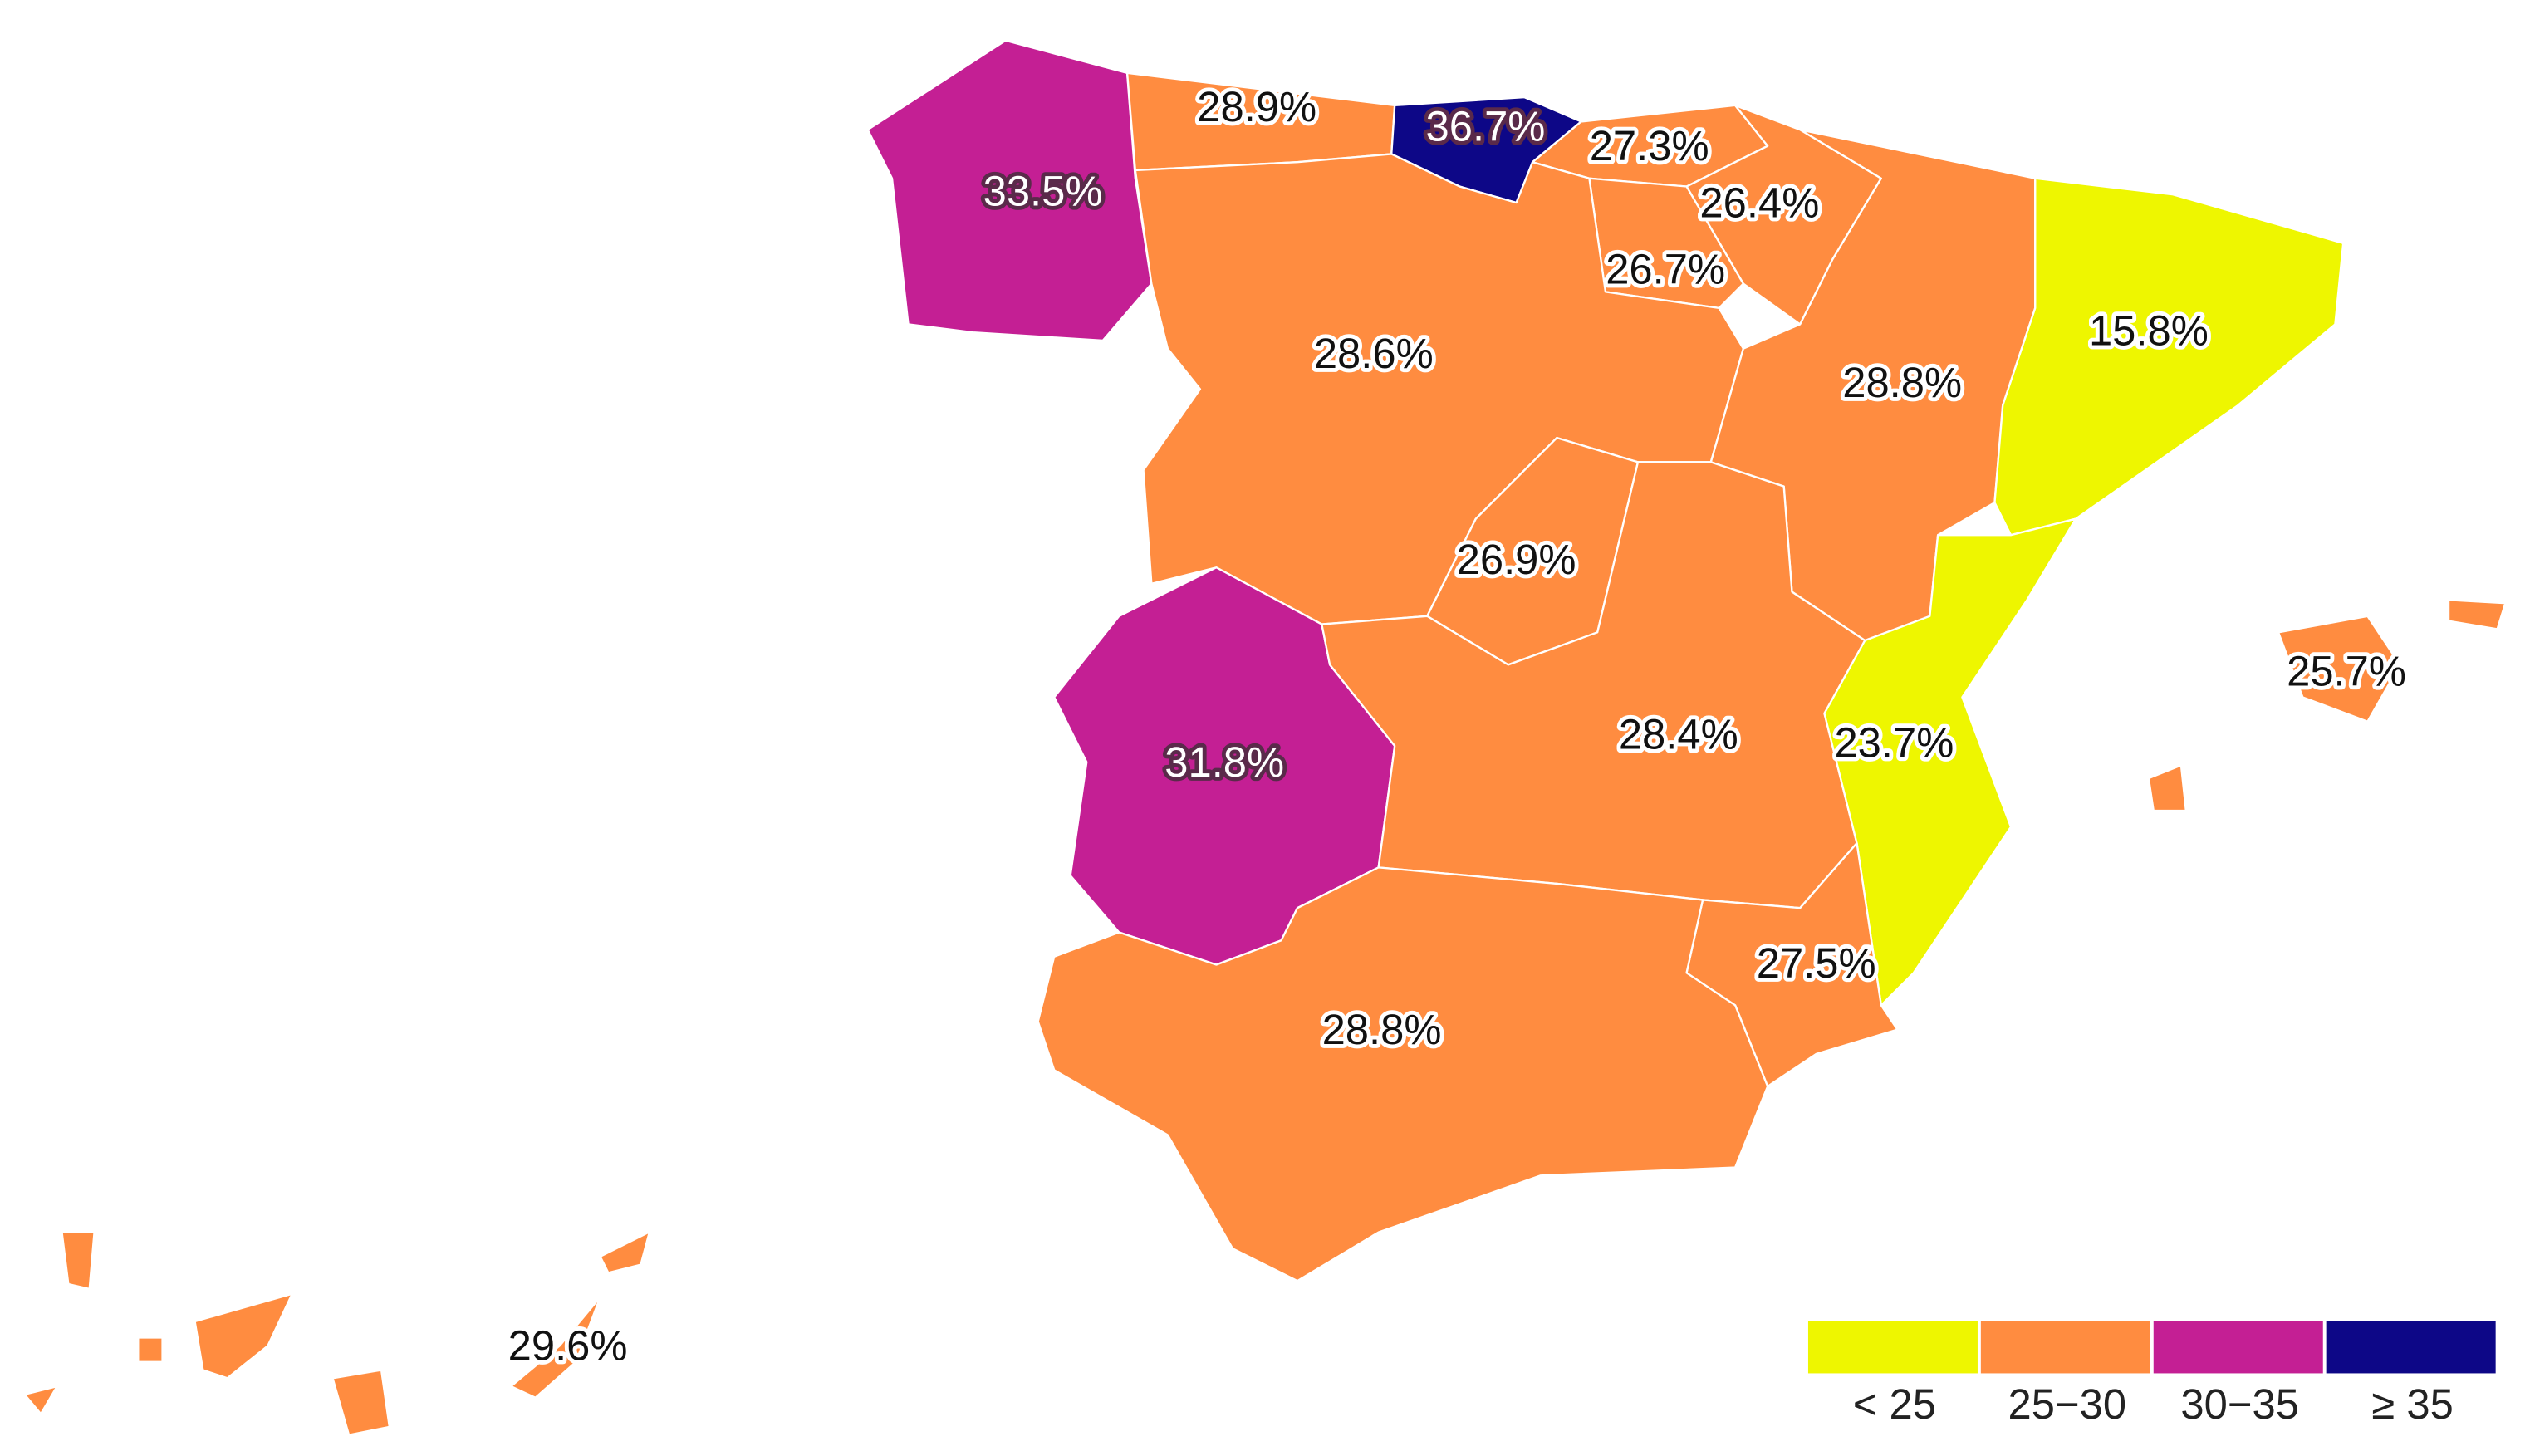 This screenshot has height=1456, width=2530. What do you see at coordinates (1678, 734) in the screenshot?
I see `value-label: 28.4%` at bounding box center [1678, 734].